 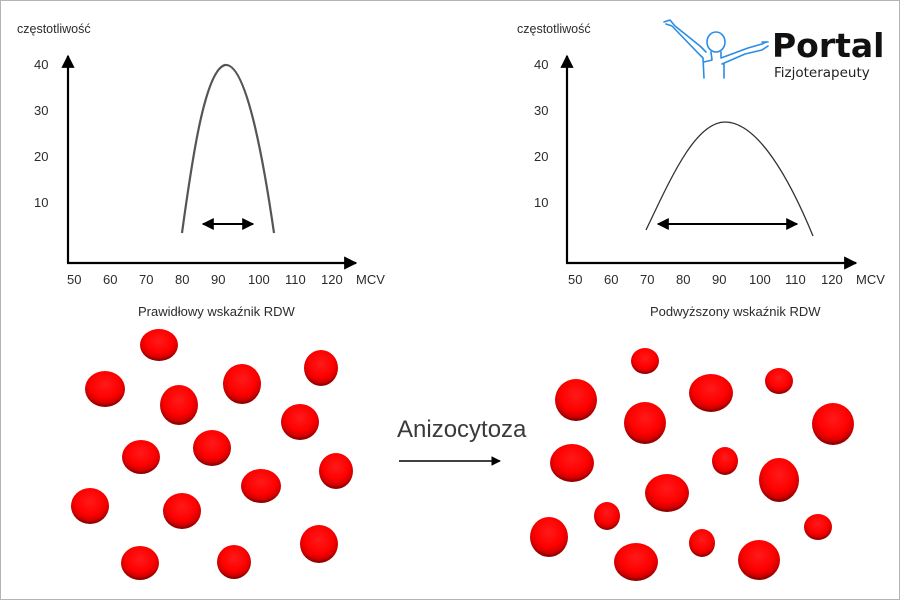 I want to click on left-y-axis-label: częstotliwość, so click(x=54, y=29).